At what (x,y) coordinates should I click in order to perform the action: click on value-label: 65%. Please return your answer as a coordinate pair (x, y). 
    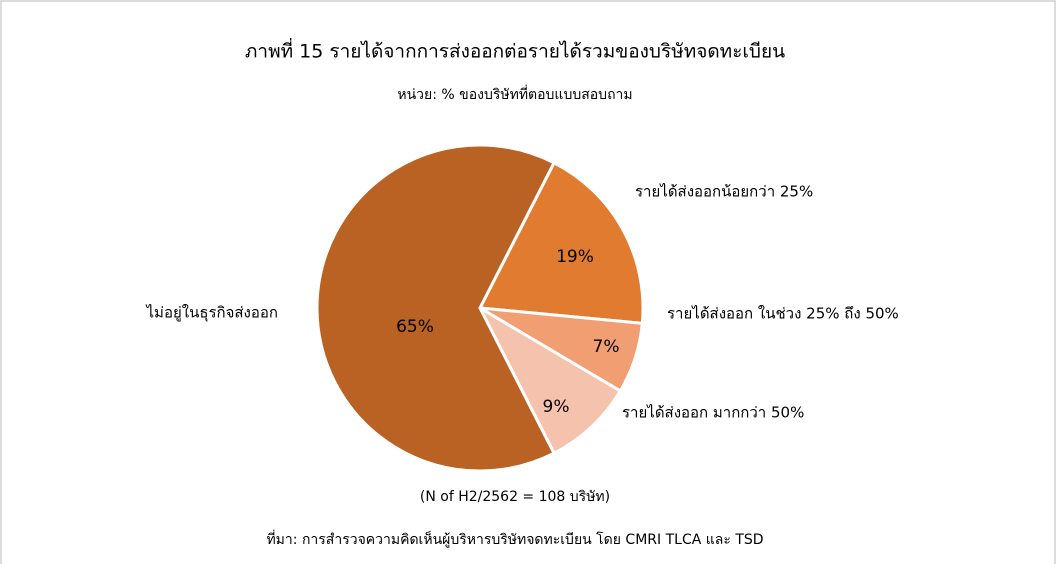
    Looking at the image, I should click on (415, 327).